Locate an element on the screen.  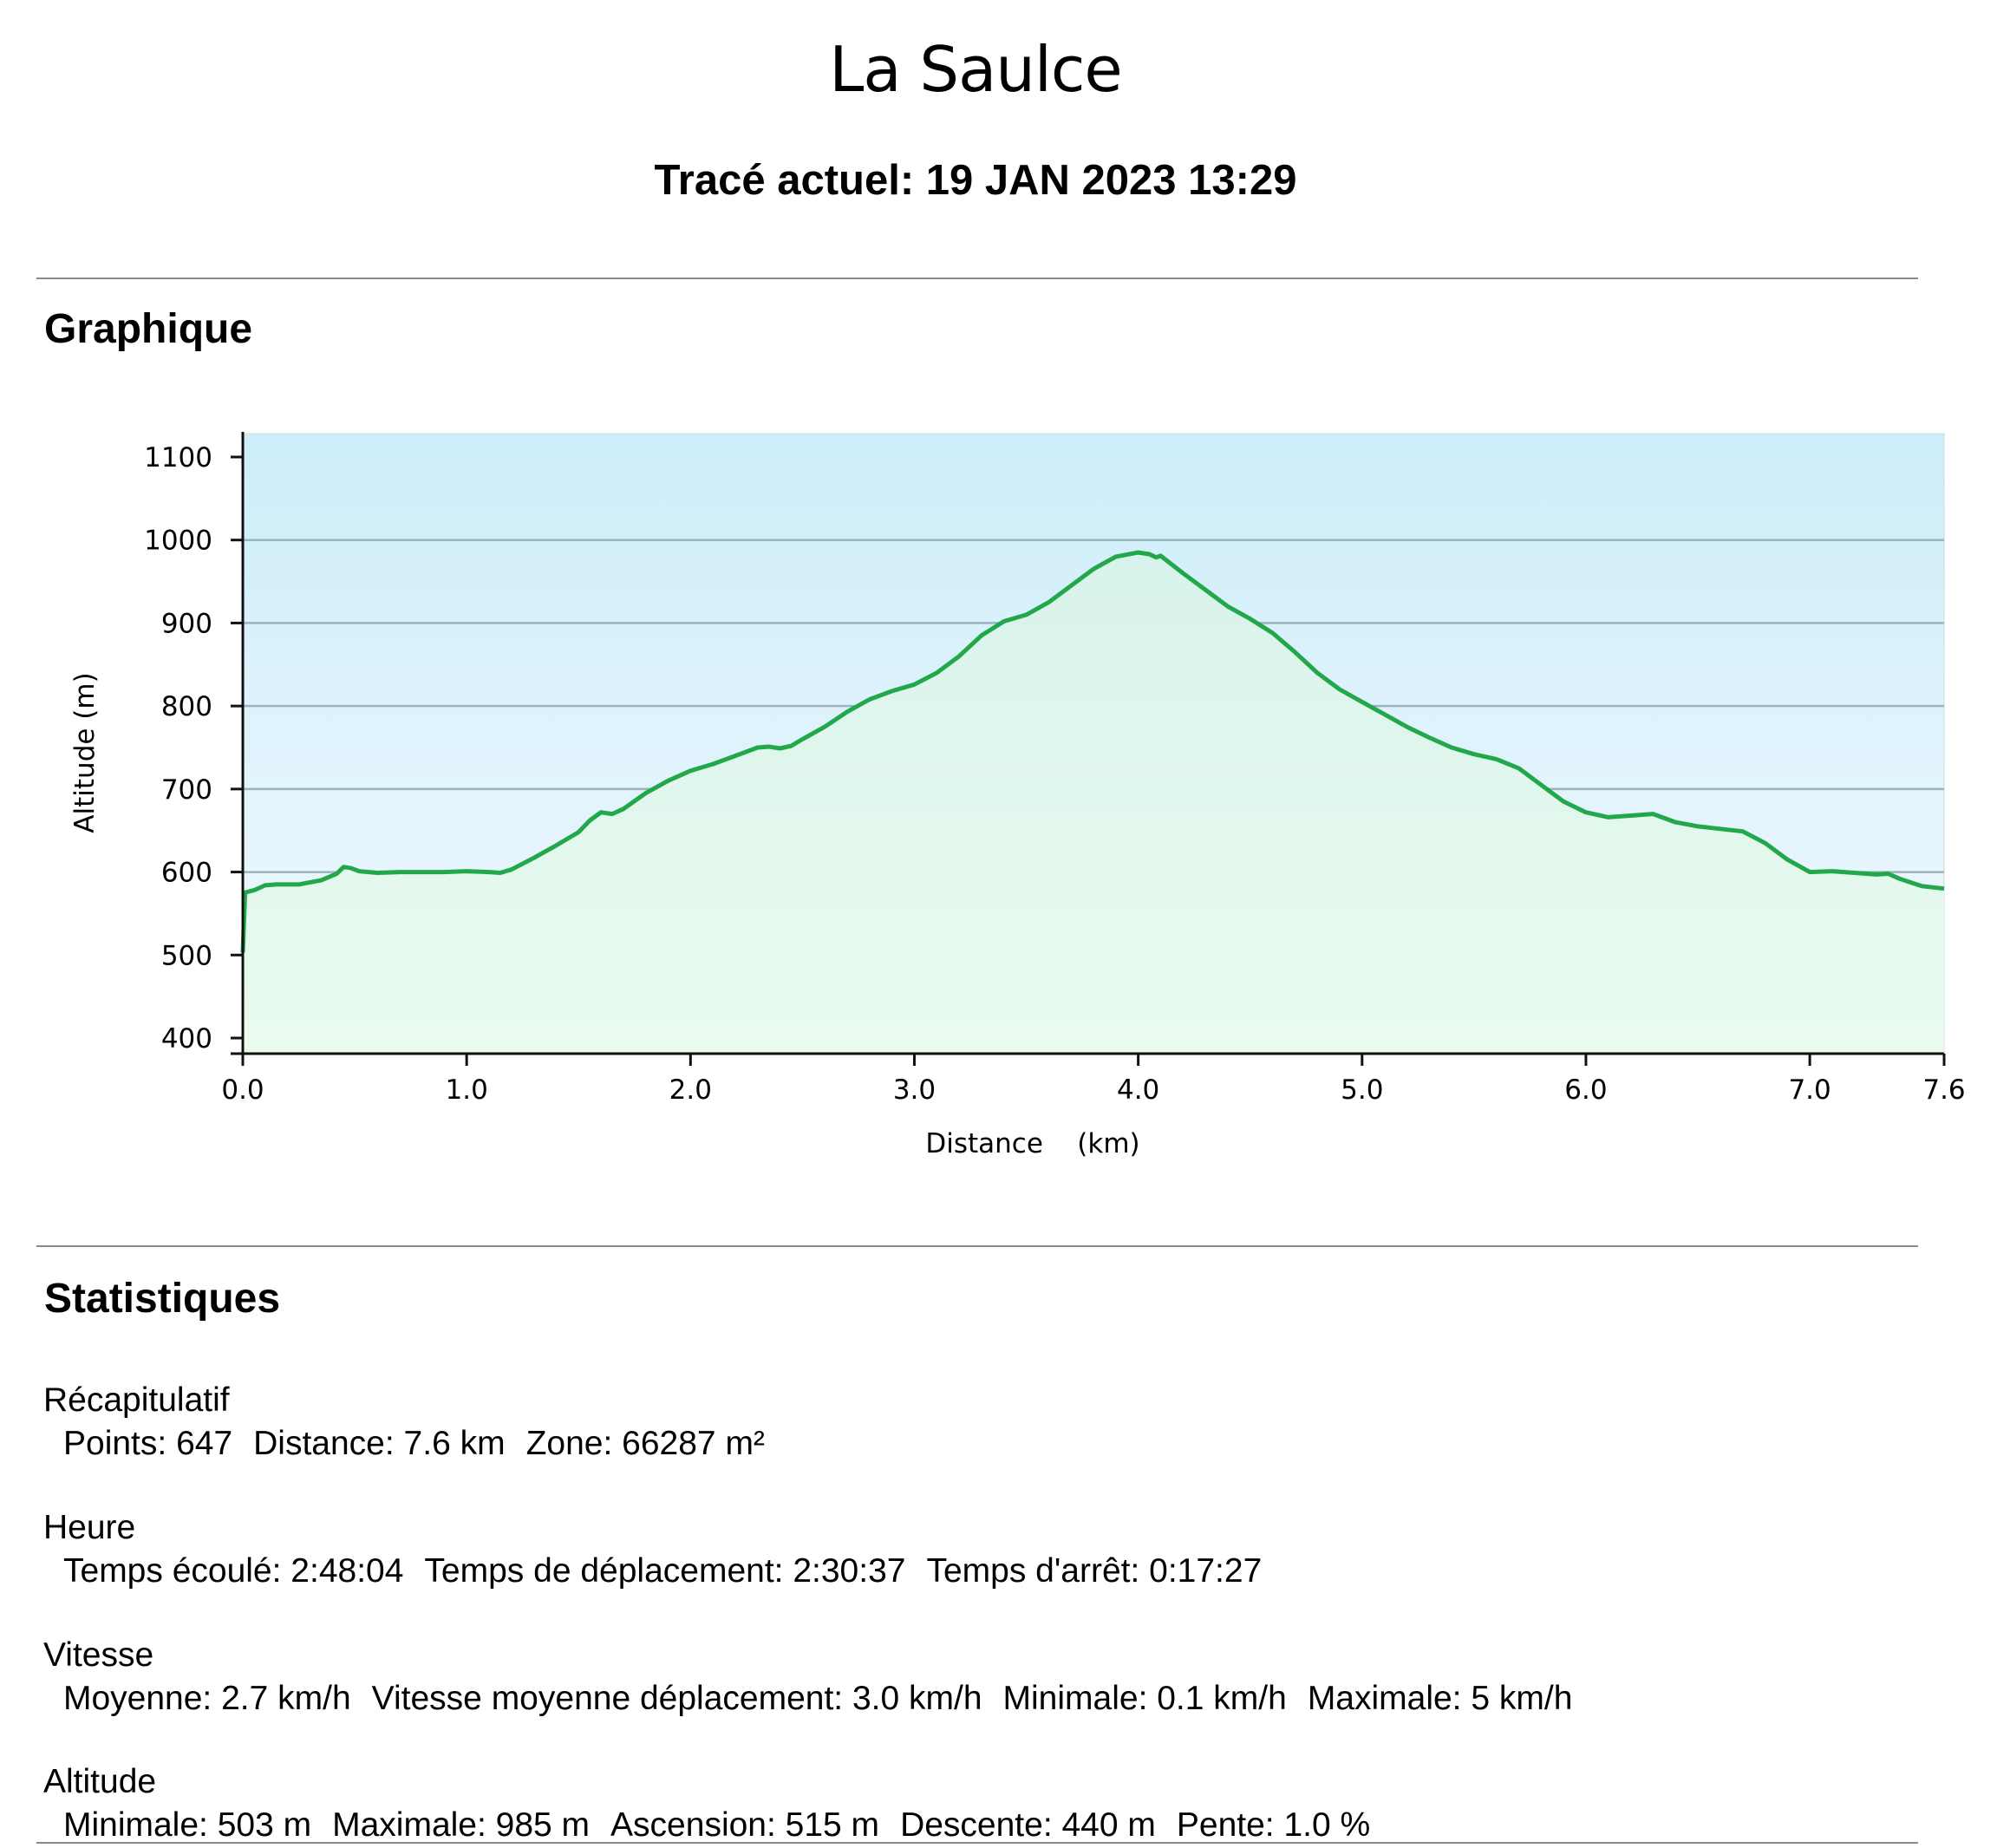
x-tick-label: 2.0 is located at coordinates (690, 1090).